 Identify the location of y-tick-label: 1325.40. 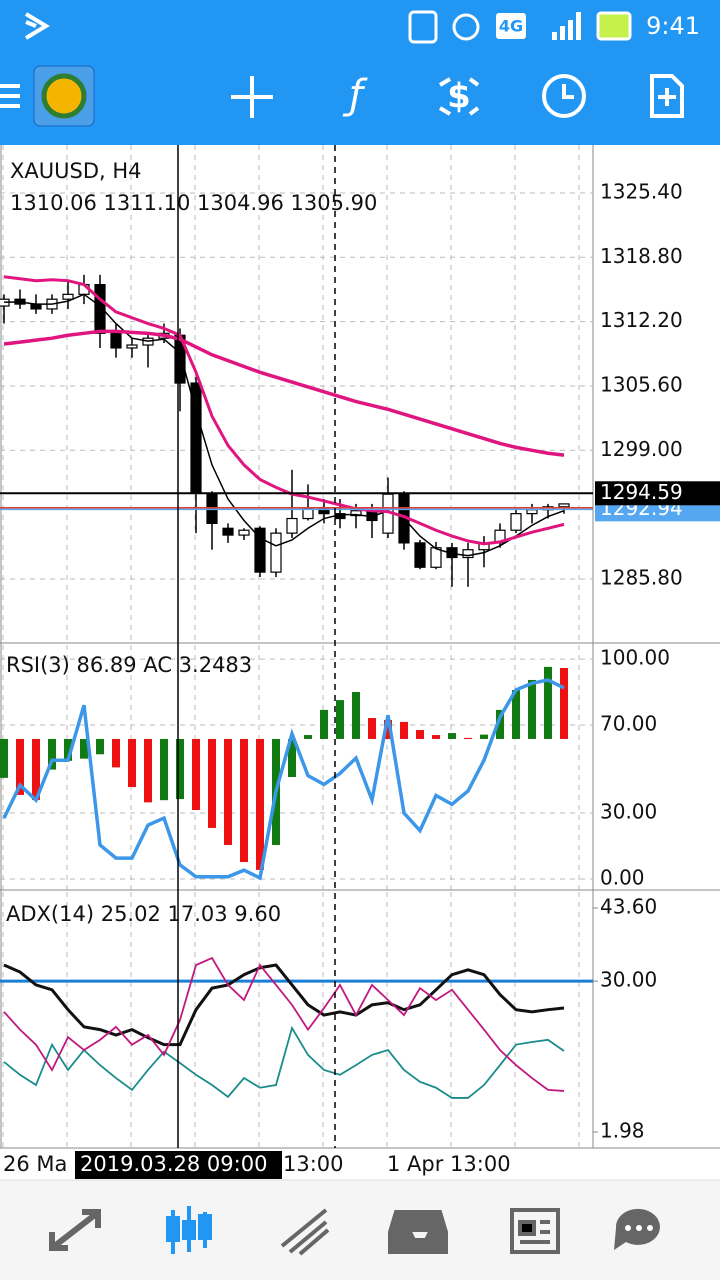
(641, 191).